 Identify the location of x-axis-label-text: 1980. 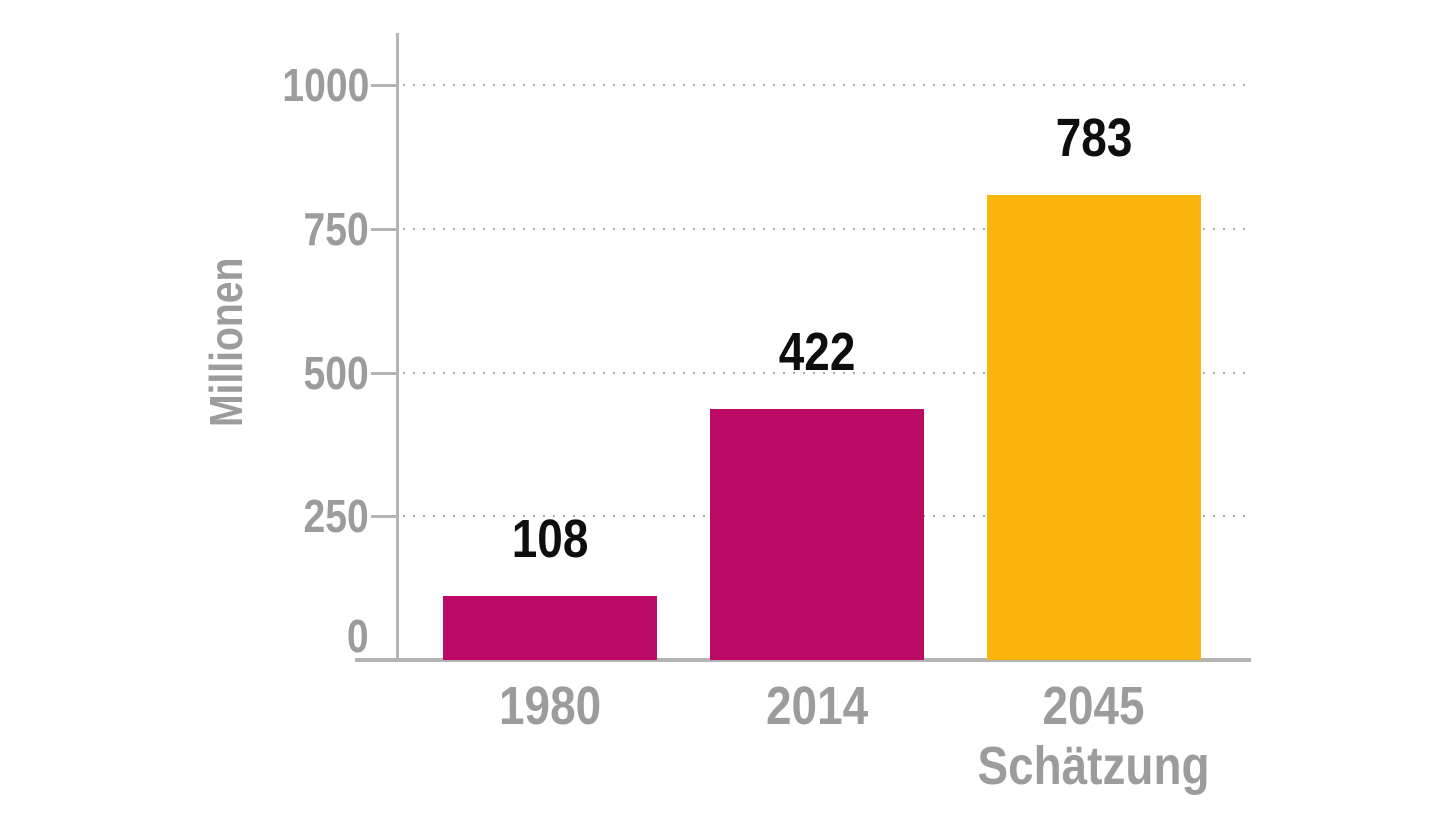
(550, 706).